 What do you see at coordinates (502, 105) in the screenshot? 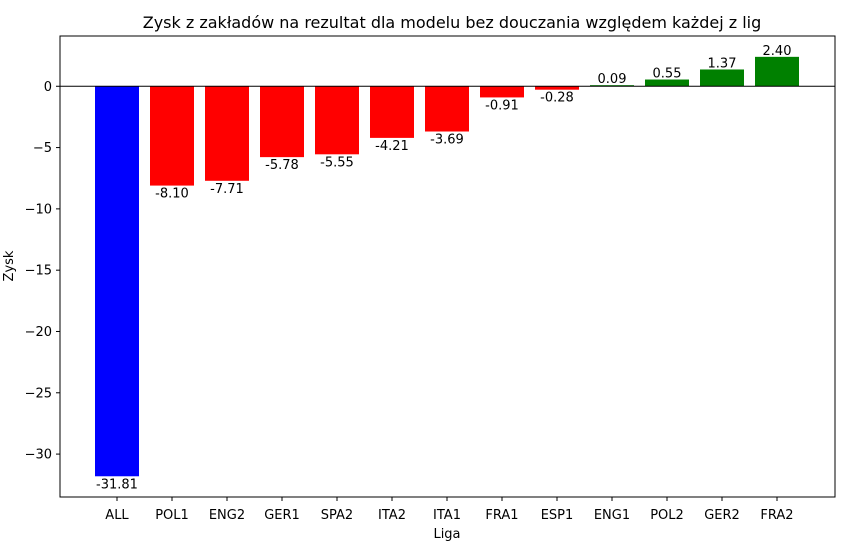
I see `value-label-fra1: -0.91` at bounding box center [502, 105].